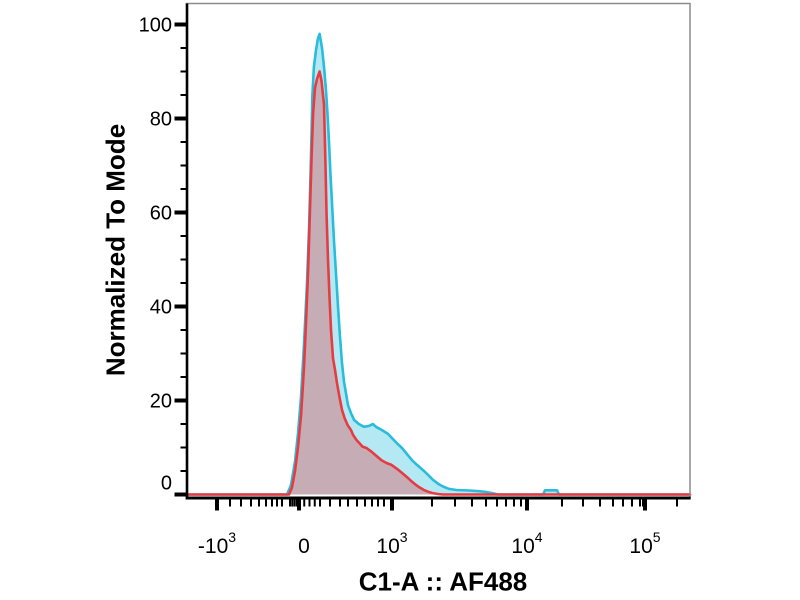  I want to click on x-tick-label: 0, so click(304, 546).